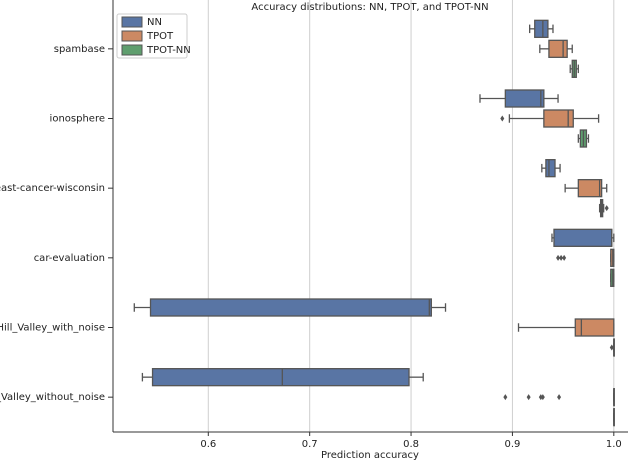 This screenshot has width=640, height=466. I want to click on y-tick-label: Hill_Valley_with_noise, so click(52, 328).